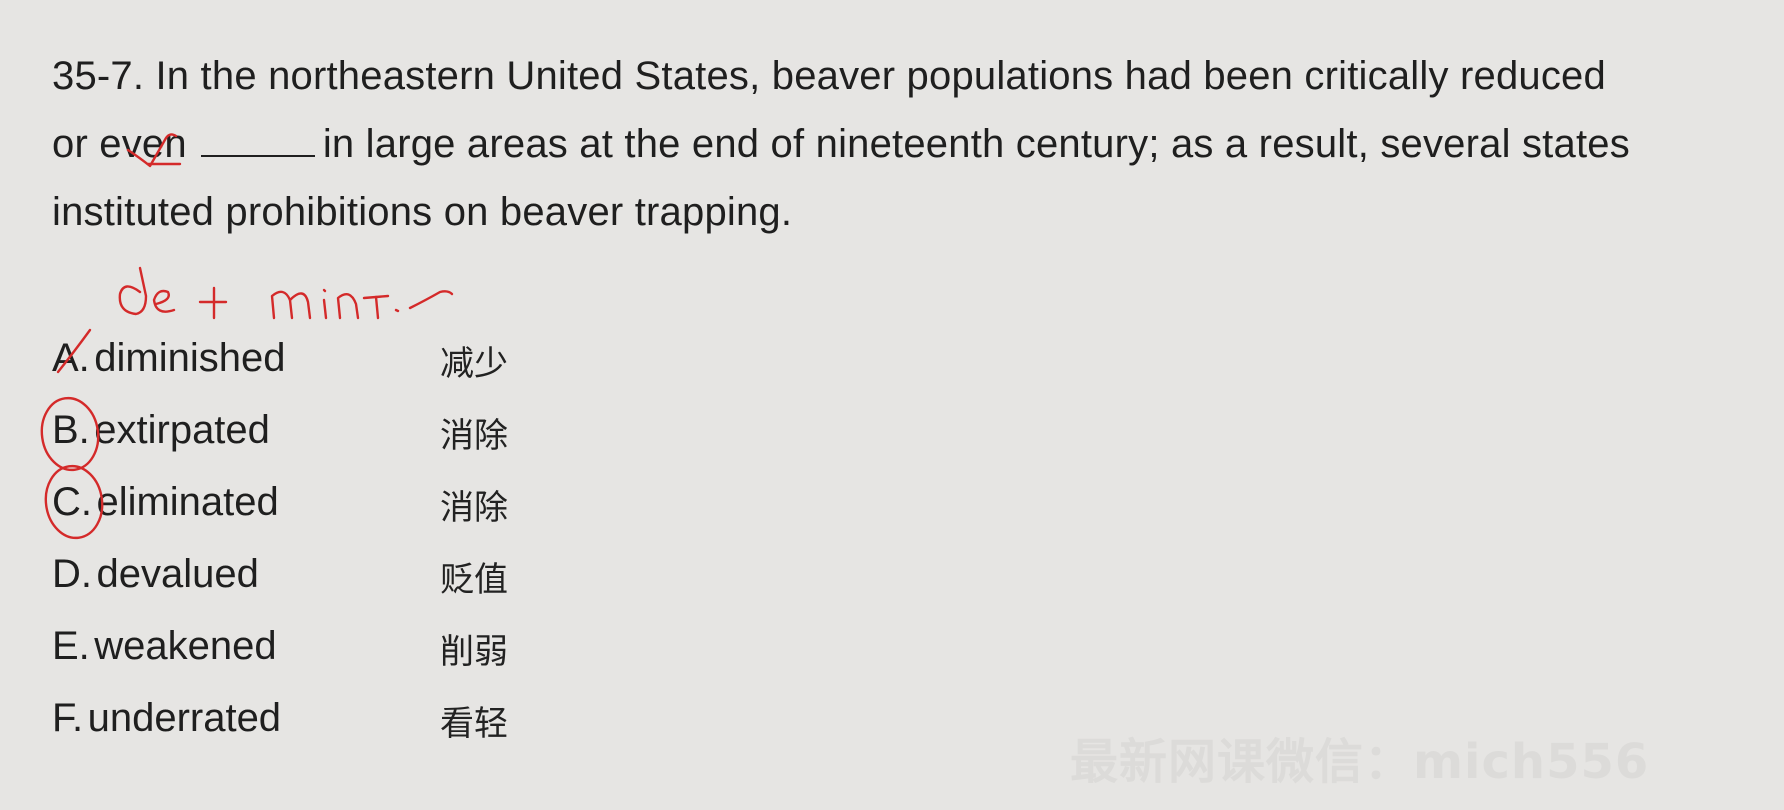 Image resolution: width=1784 pixels, height=810 pixels. I want to click on option-letter: D., so click(72, 574).